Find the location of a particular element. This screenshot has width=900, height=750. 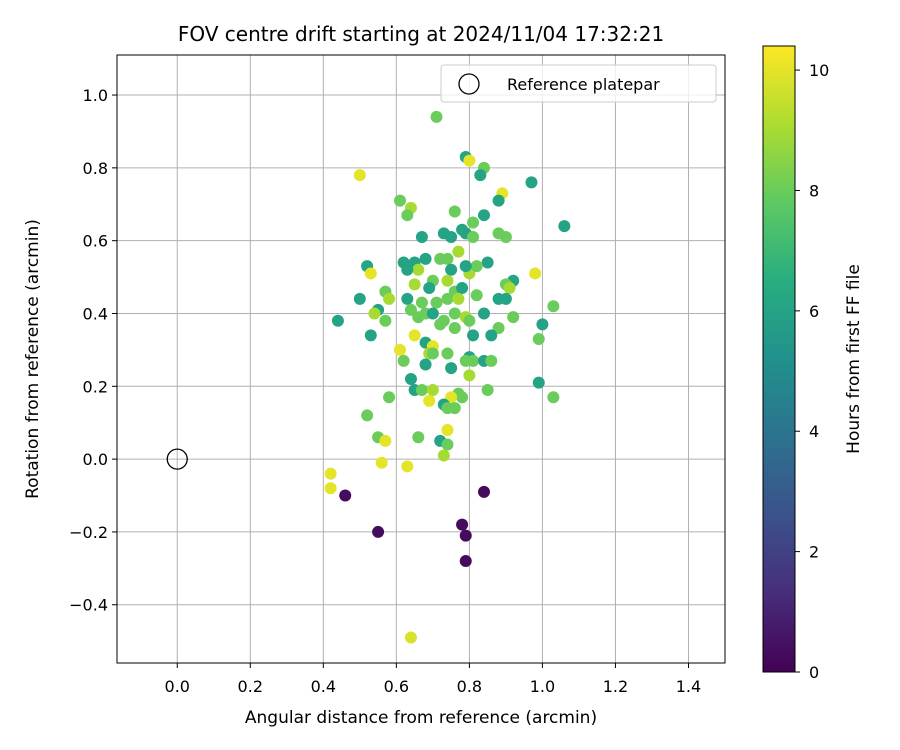

colorbar: 0 2 4 6 8 10 Hours from first FF file is located at coordinates (813, 363).